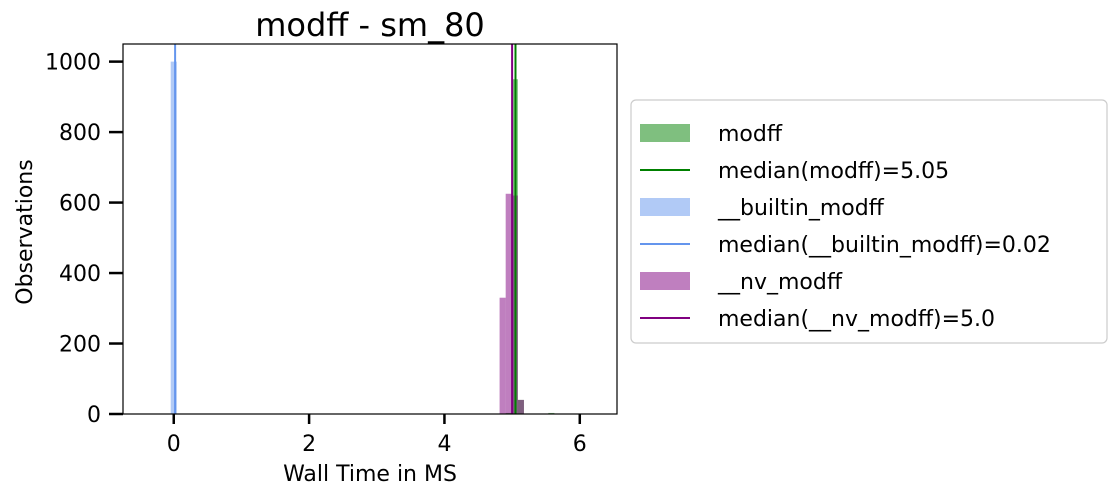  What do you see at coordinates (370, 474) in the screenshot?
I see `x-axis-title: Wall Time in MS` at bounding box center [370, 474].